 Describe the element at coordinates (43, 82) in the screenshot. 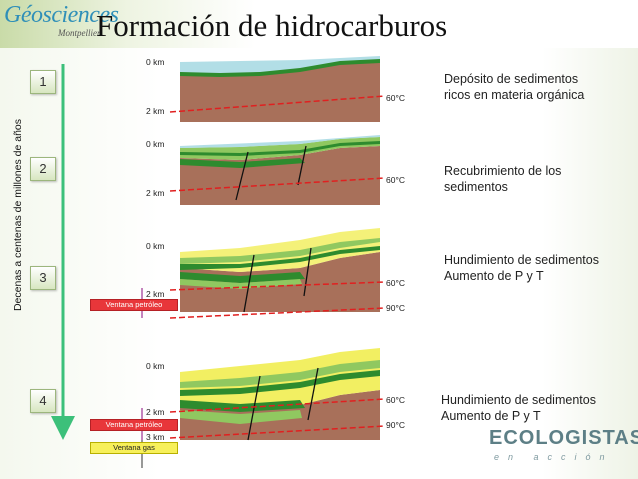

I see `step-1-box: 1` at that location.